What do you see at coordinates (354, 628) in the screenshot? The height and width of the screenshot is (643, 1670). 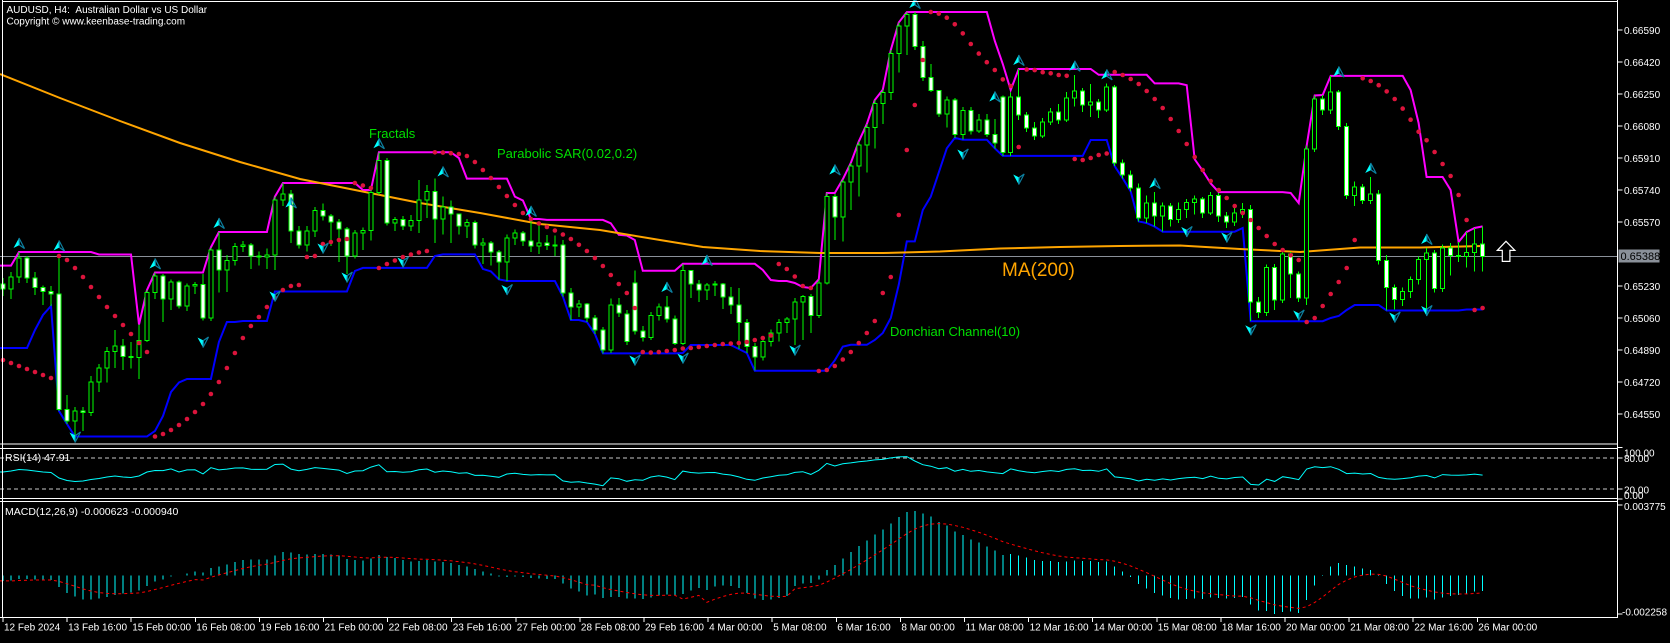 I see `svg-text: 21 Feb 00:00` at bounding box center [354, 628].